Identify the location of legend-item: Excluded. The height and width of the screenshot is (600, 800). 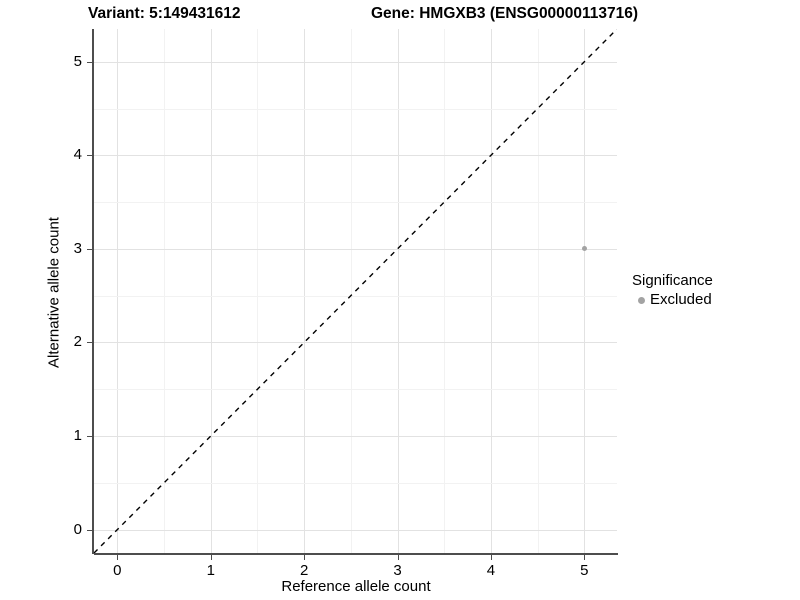
(672, 300).